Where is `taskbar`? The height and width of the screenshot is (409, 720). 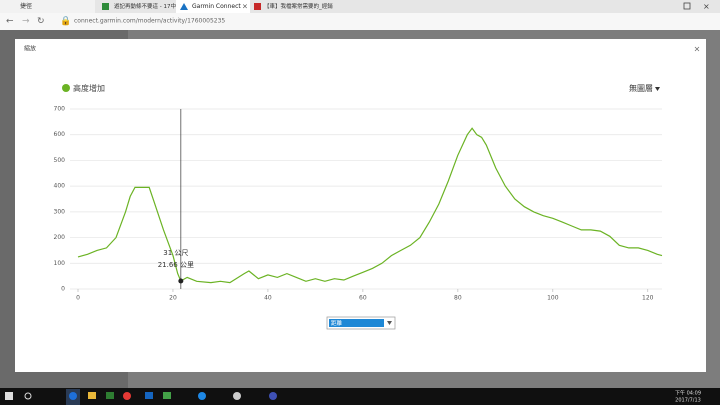 taskbar is located at coordinates (360, 396).